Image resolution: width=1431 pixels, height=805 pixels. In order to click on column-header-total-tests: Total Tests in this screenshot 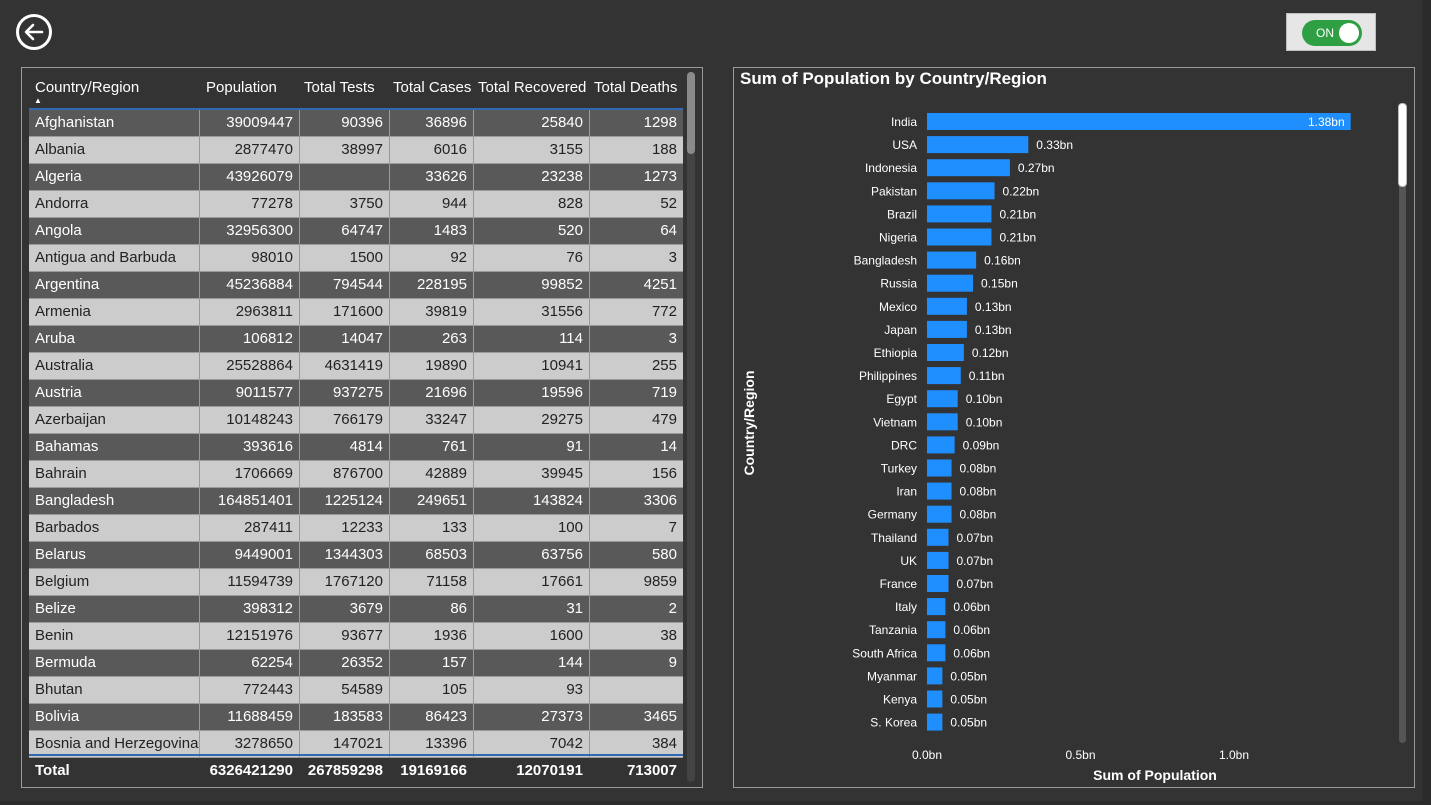, I will do `click(339, 87)`.